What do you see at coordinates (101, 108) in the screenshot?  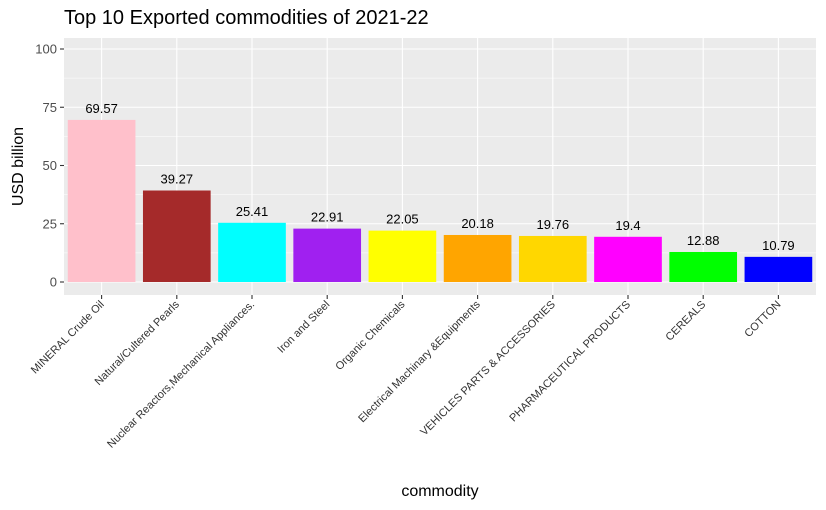 I see `data-label: 69.57` at bounding box center [101, 108].